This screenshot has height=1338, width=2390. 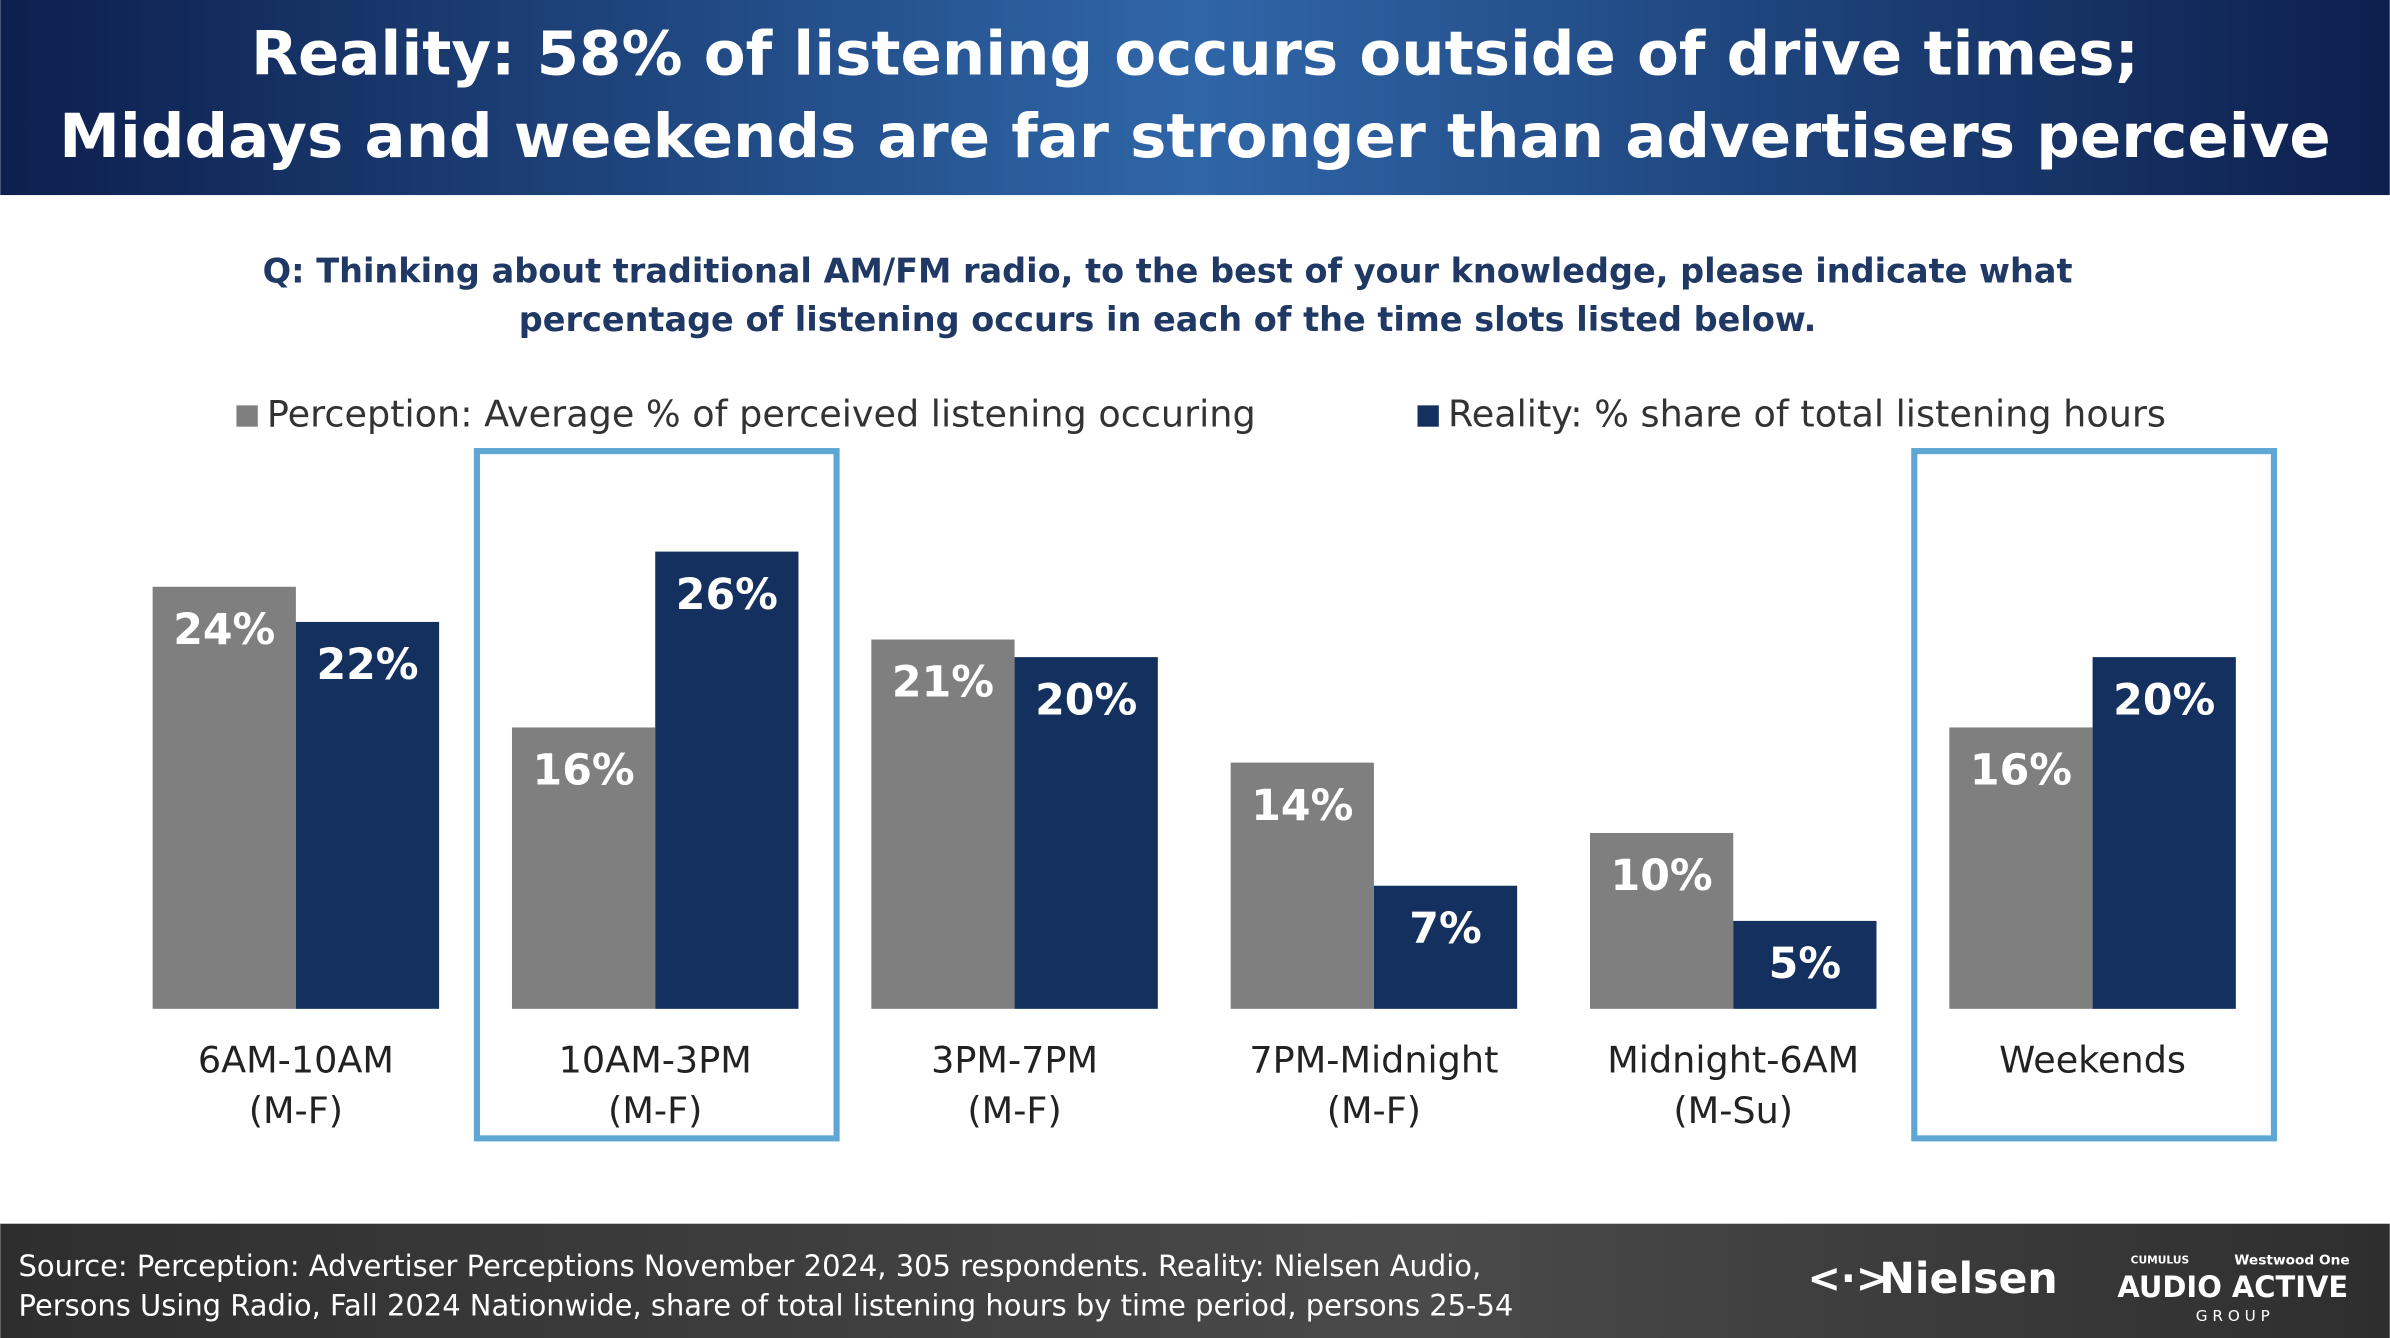 I want to click on logo-audio-active: AUDIO ACTIVE, so click(x=2232, y=1287).